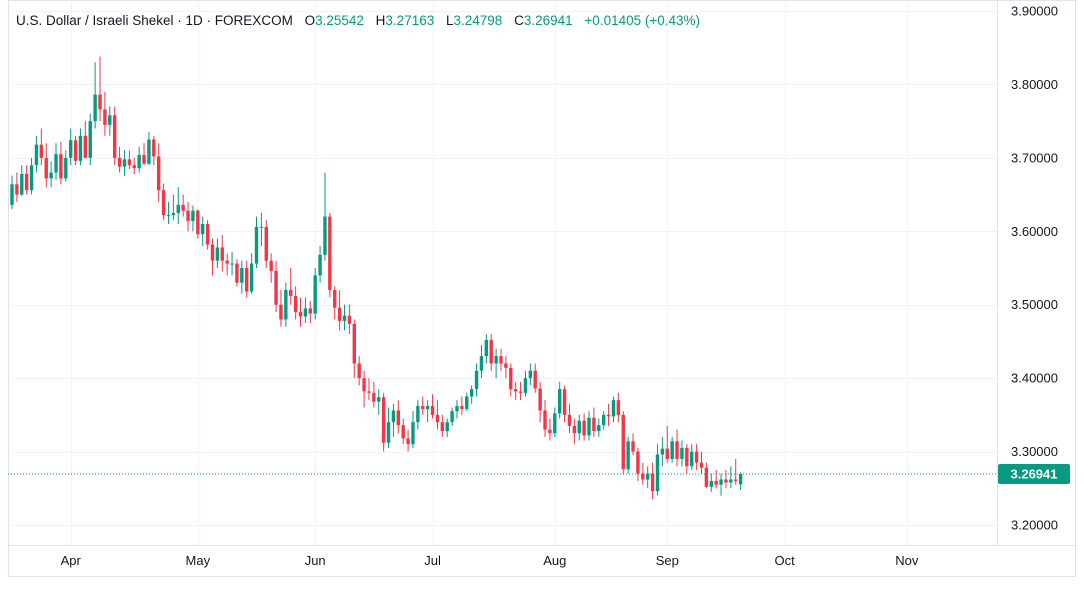  What do you see at coordinates (410, 20) in the screenshot?
I see `legend-high-value: 3.27163` at bounding box center [410, 20].